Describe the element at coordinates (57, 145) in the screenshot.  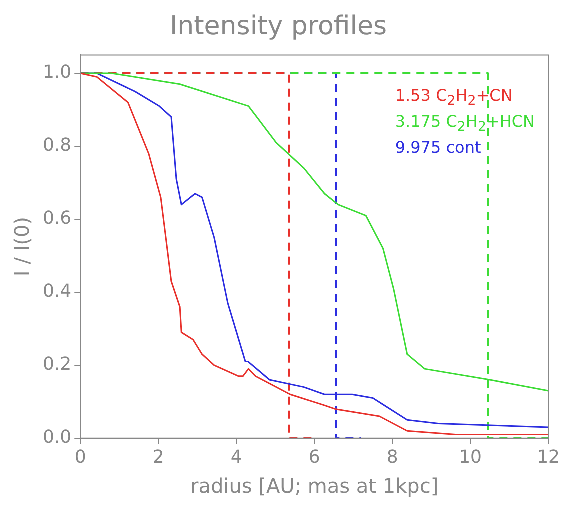
I see `y-tick-label: 0.8` at that location.